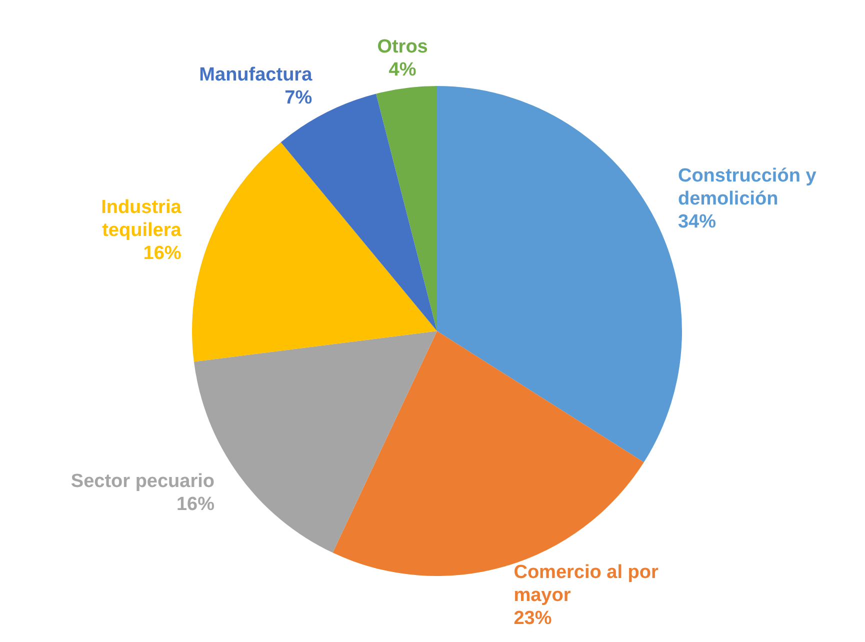  What do you see at coordinates (142, 481) in the screenshot?
I see `slice-label: Sector pecuario` at bounding box center [142, 481].